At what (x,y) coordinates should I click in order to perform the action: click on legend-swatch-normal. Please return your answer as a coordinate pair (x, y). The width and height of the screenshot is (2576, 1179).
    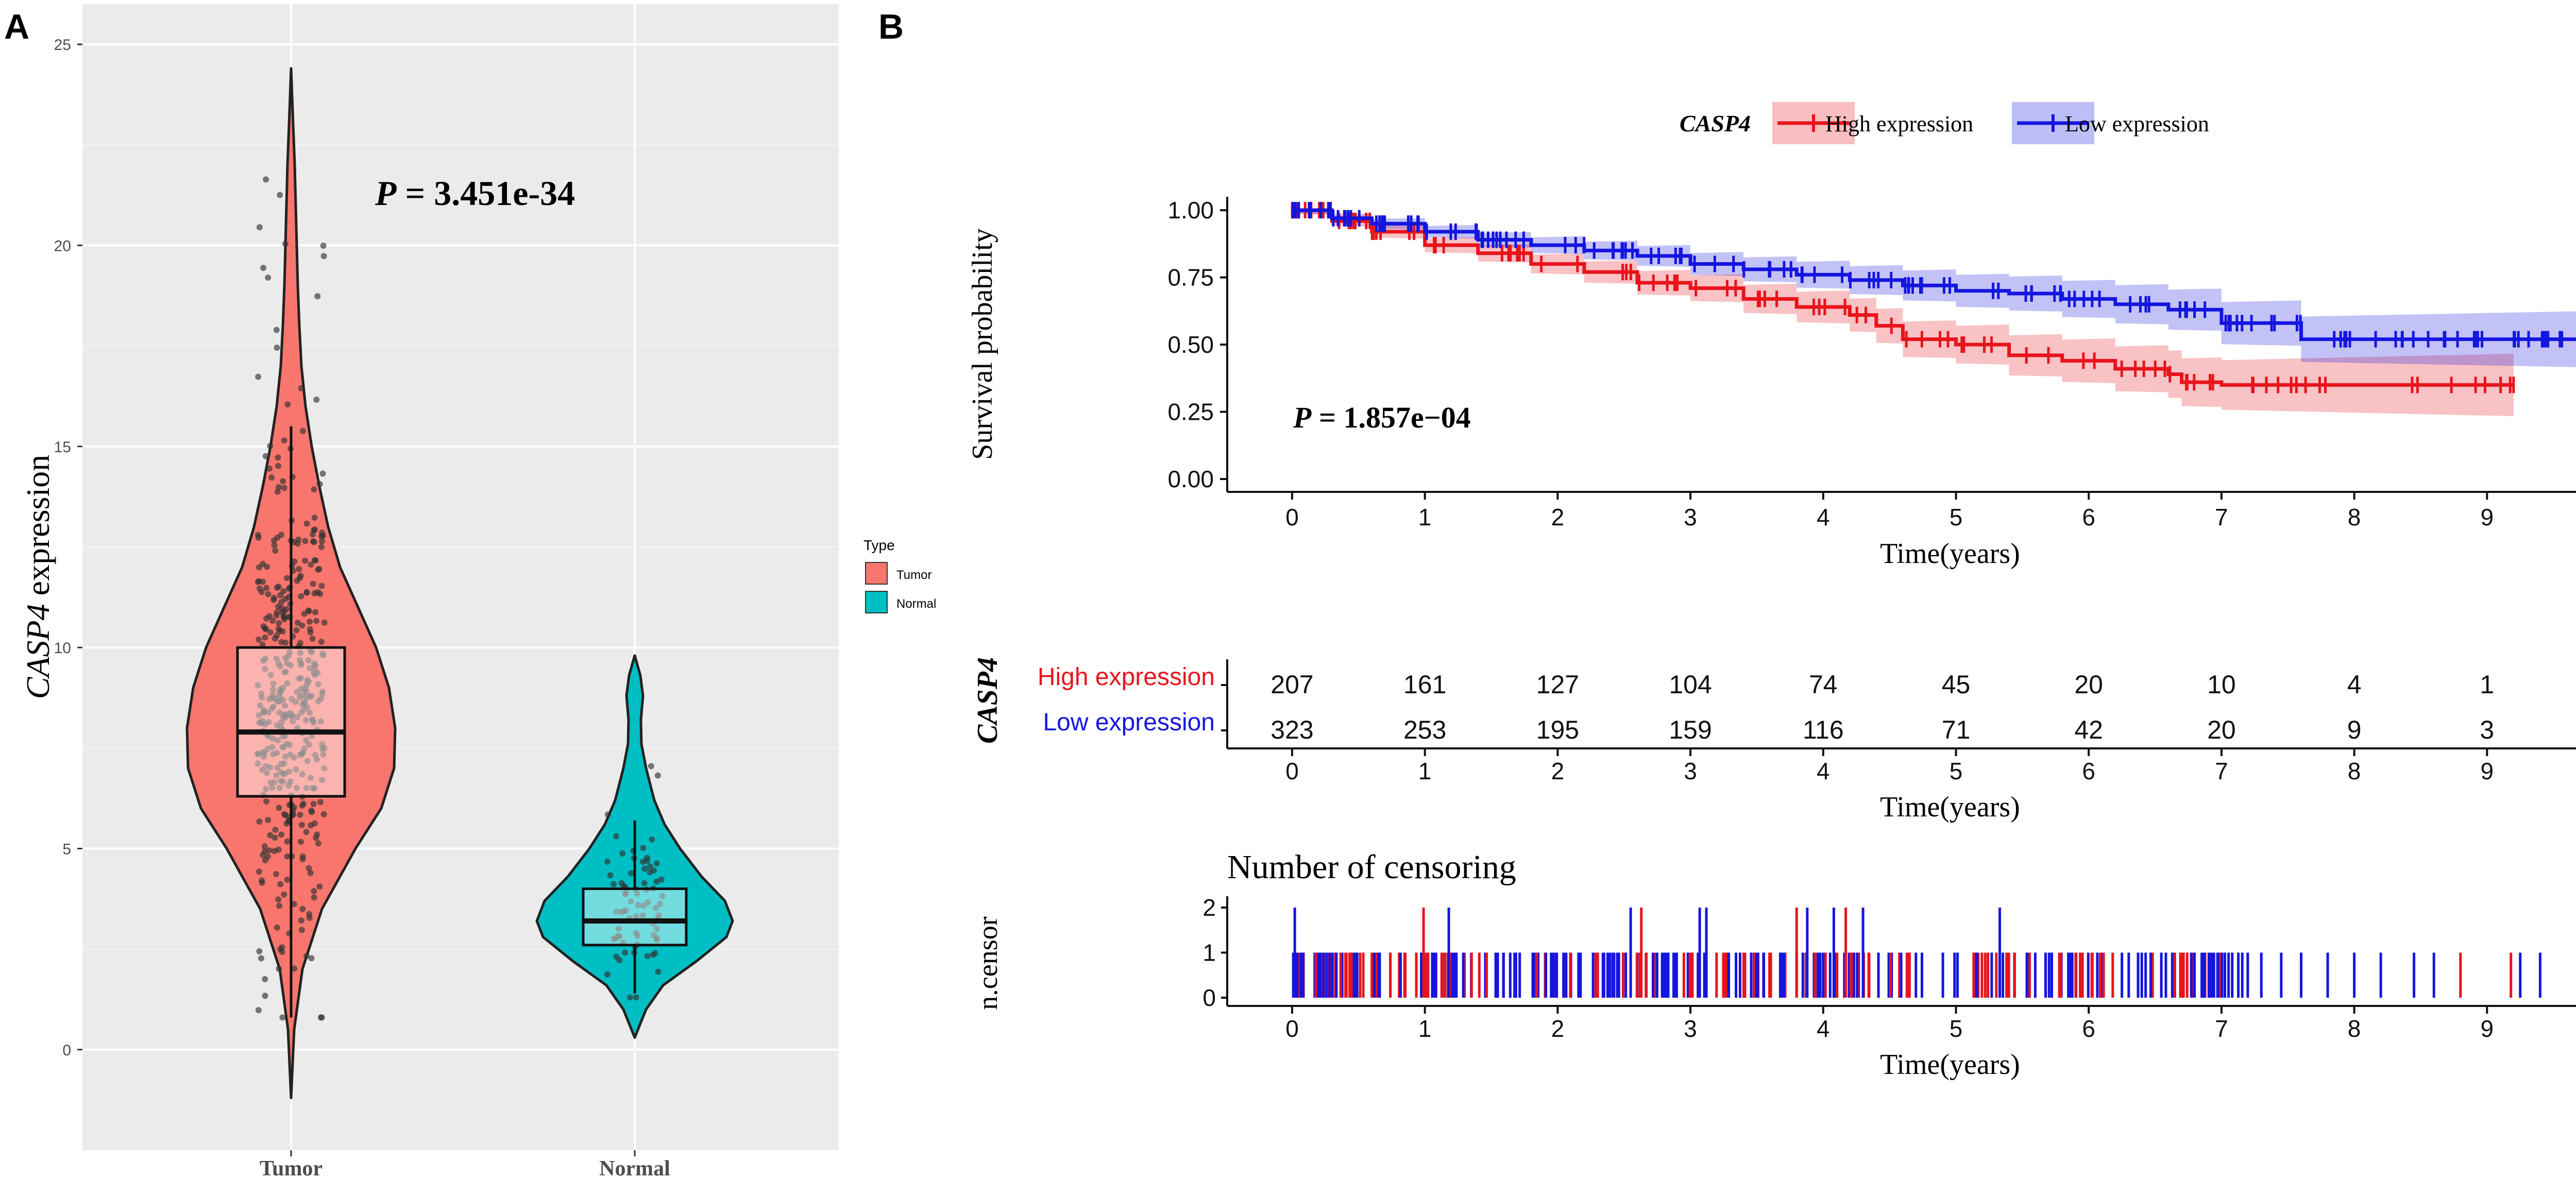
    Looking at the image, I should click on (876, 602).